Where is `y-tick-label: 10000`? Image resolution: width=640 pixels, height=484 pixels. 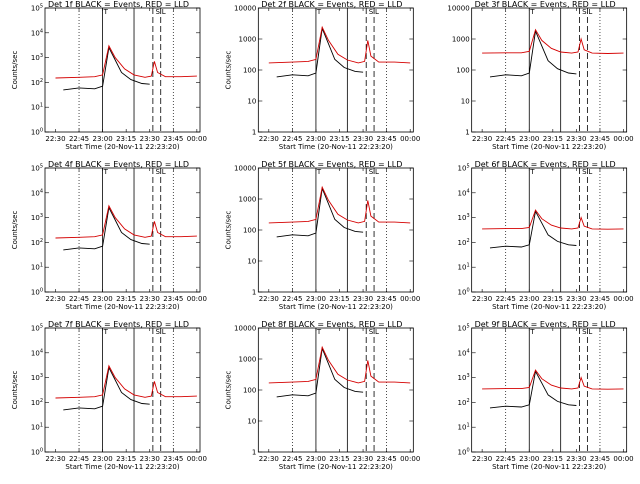
y-tick-label: 10000 is located at coordinates (458, 9).